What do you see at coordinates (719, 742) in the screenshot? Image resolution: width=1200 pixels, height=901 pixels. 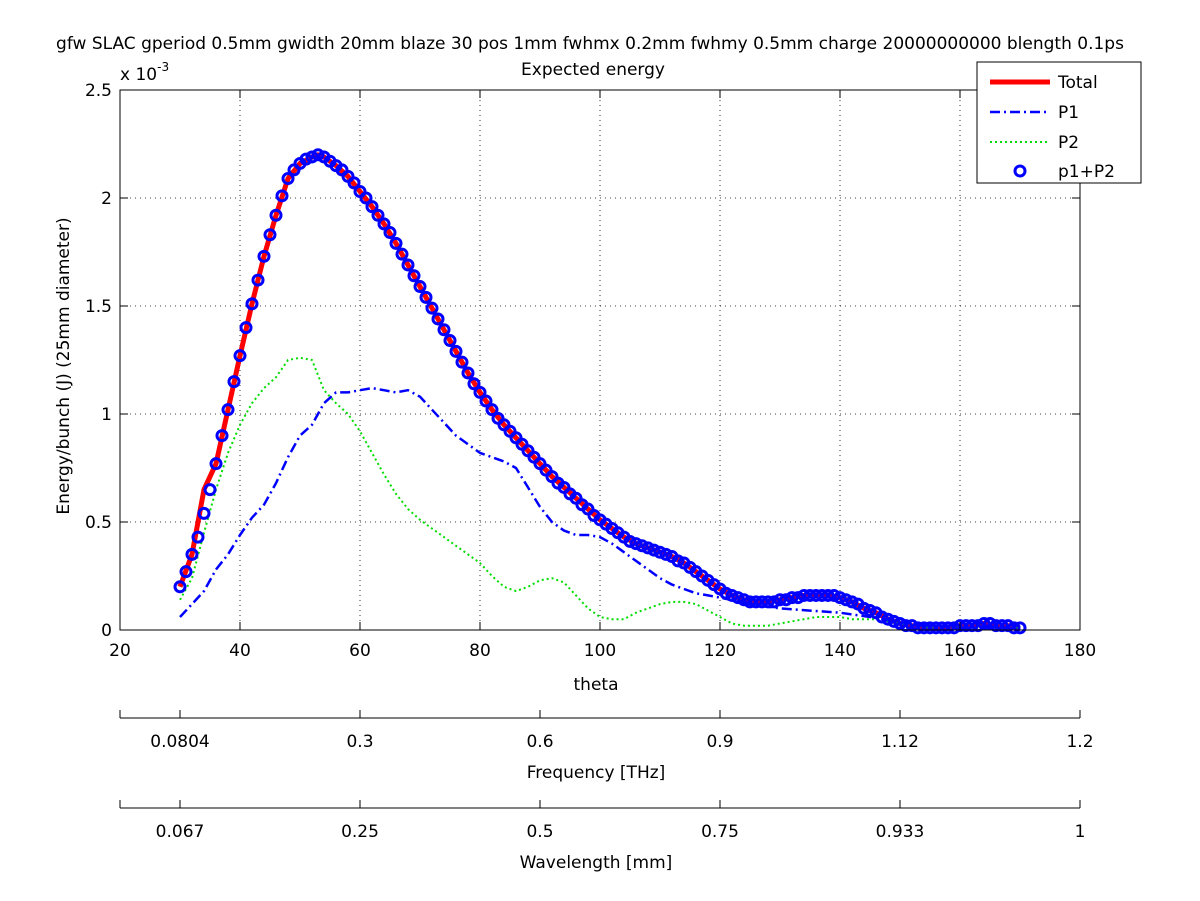 I see `secondary-tick-label: 0.9` at bounding box center [719, 742].